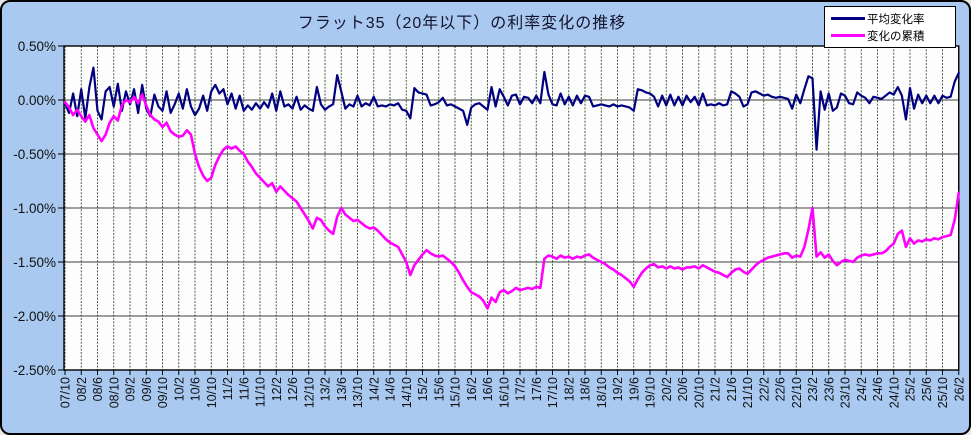  I want to click on x-axis-label: 19/6, so click(634, 389).